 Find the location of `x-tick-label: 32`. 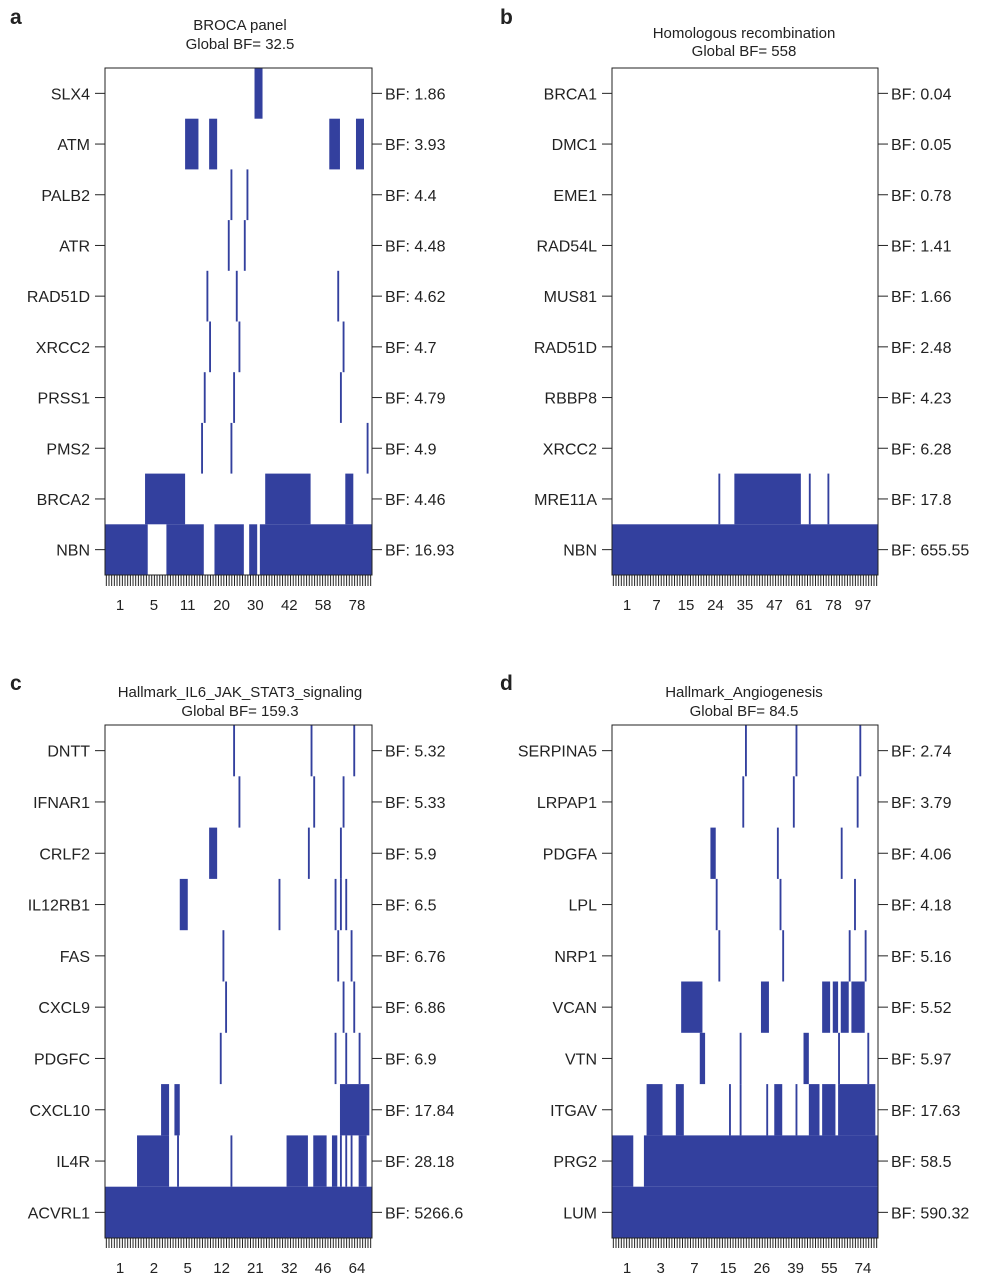

x-tick-label: 32 is located at coordinates (289, 1268).